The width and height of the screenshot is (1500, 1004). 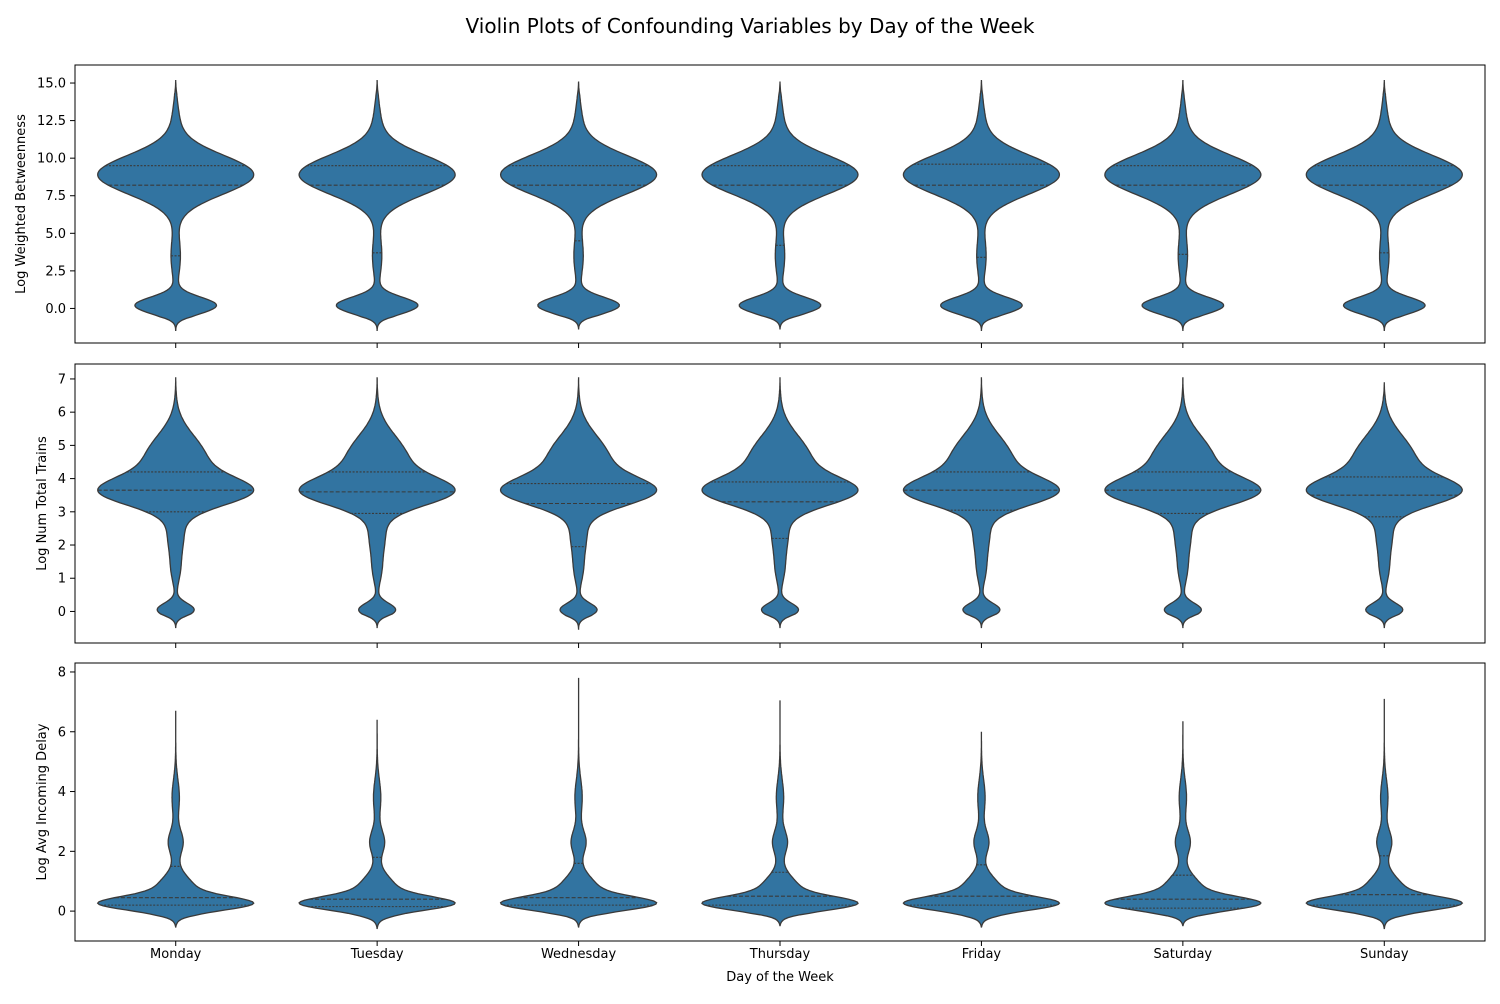 I want to click on y-tick-label: 8, so click(x=62, y=672).